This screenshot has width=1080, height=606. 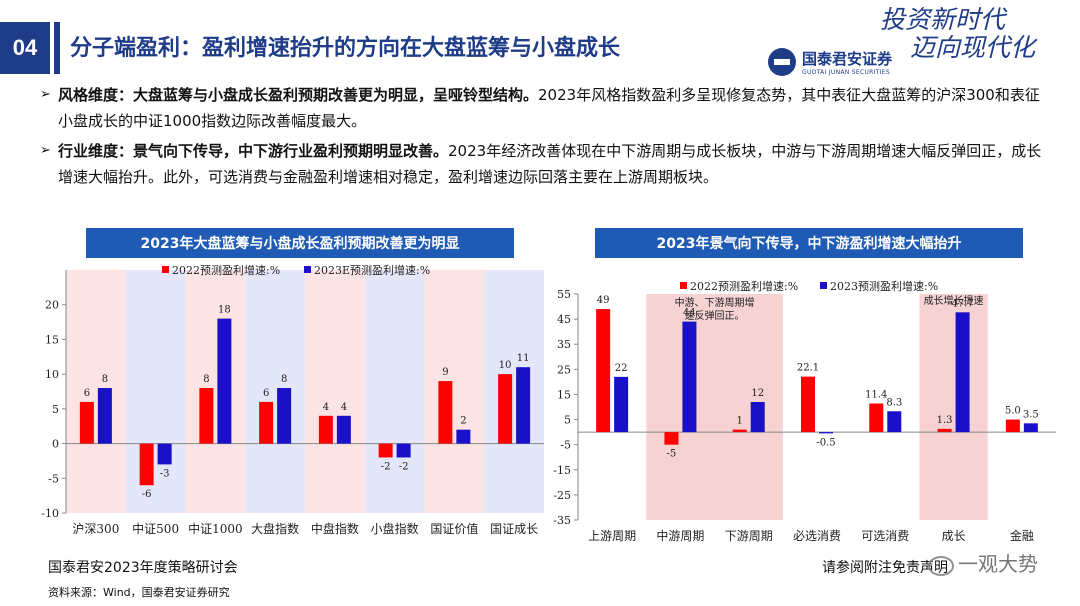 What do you see at coordinates (962, 303) in the screenshot?
I see `data-label: 47.7` at bounding box center [962, 303].